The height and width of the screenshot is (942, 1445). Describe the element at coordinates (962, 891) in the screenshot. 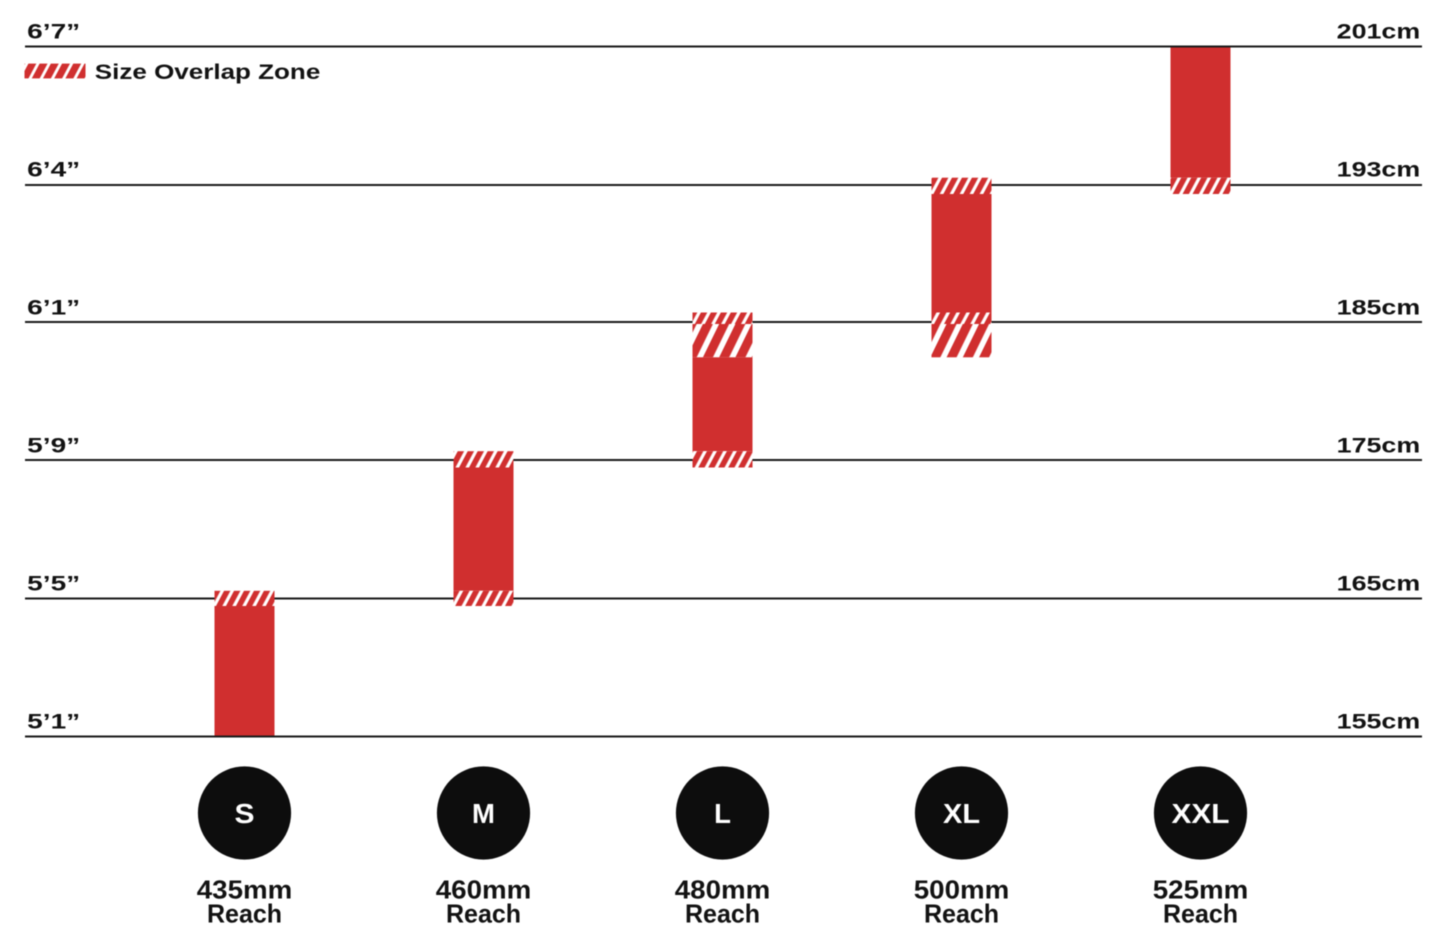

I see `svg-text: 500mm` at that location.